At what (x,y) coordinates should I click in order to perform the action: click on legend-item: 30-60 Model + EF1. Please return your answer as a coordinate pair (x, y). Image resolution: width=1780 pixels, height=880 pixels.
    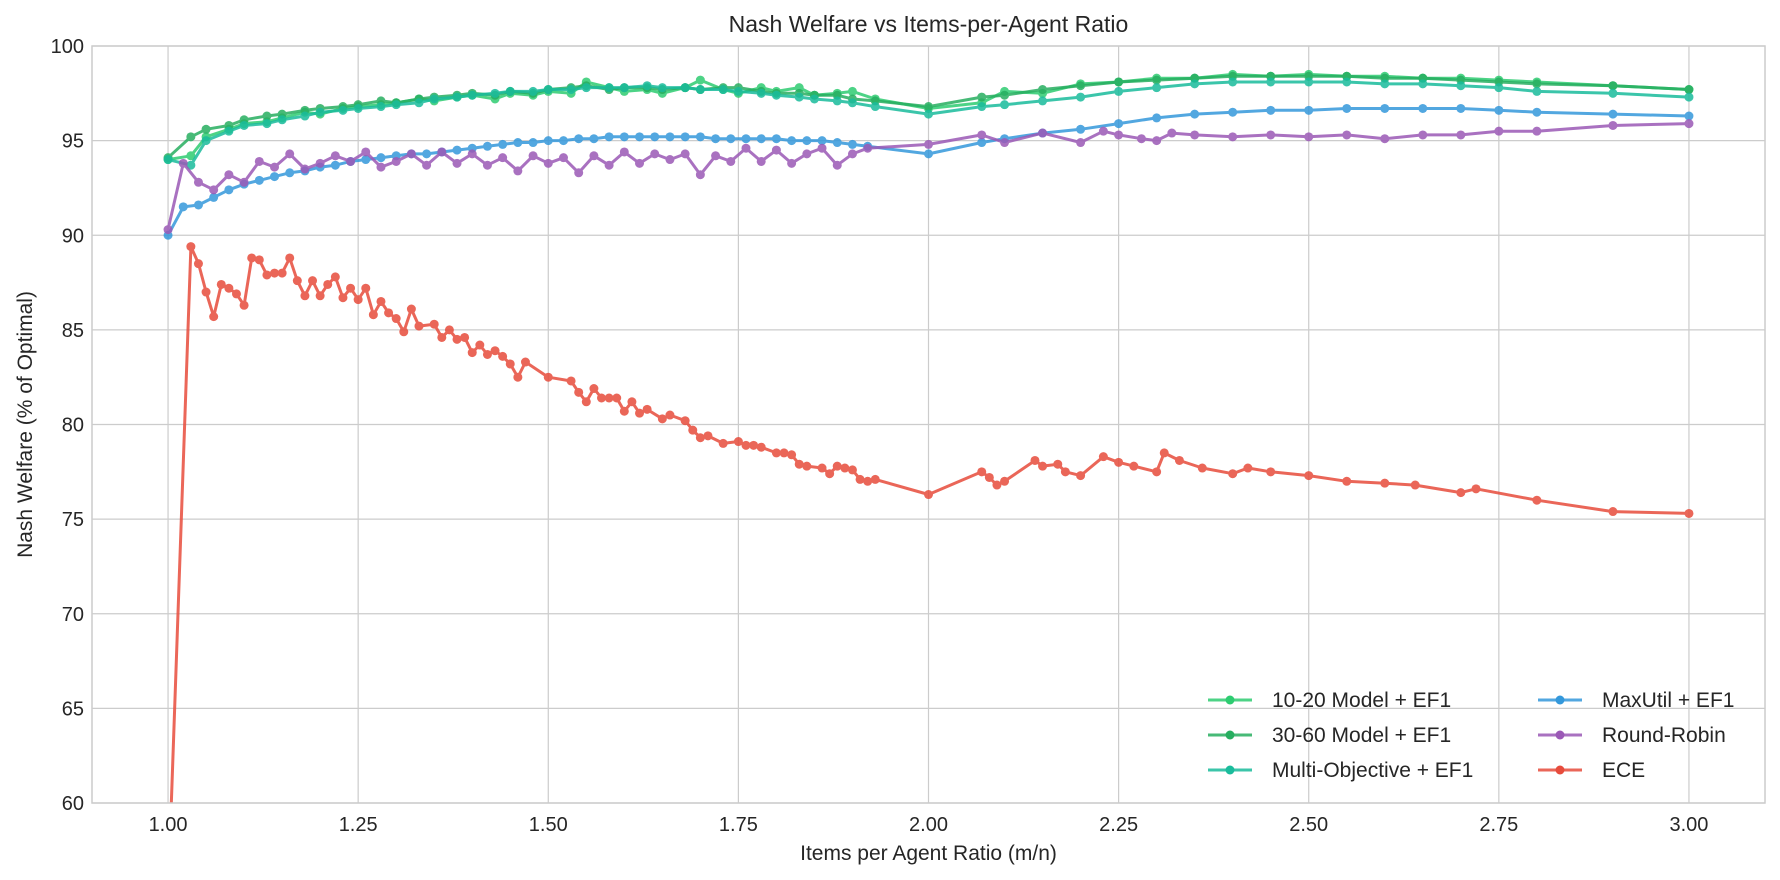
    Looking at the image, I should click on (1329, 735).